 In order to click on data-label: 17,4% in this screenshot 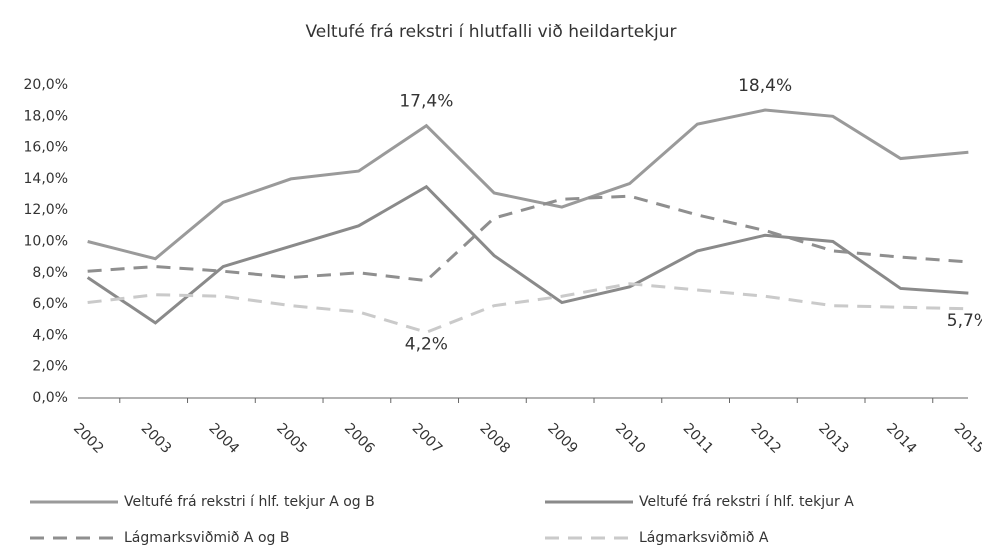, I will do `click(426, 102)`.